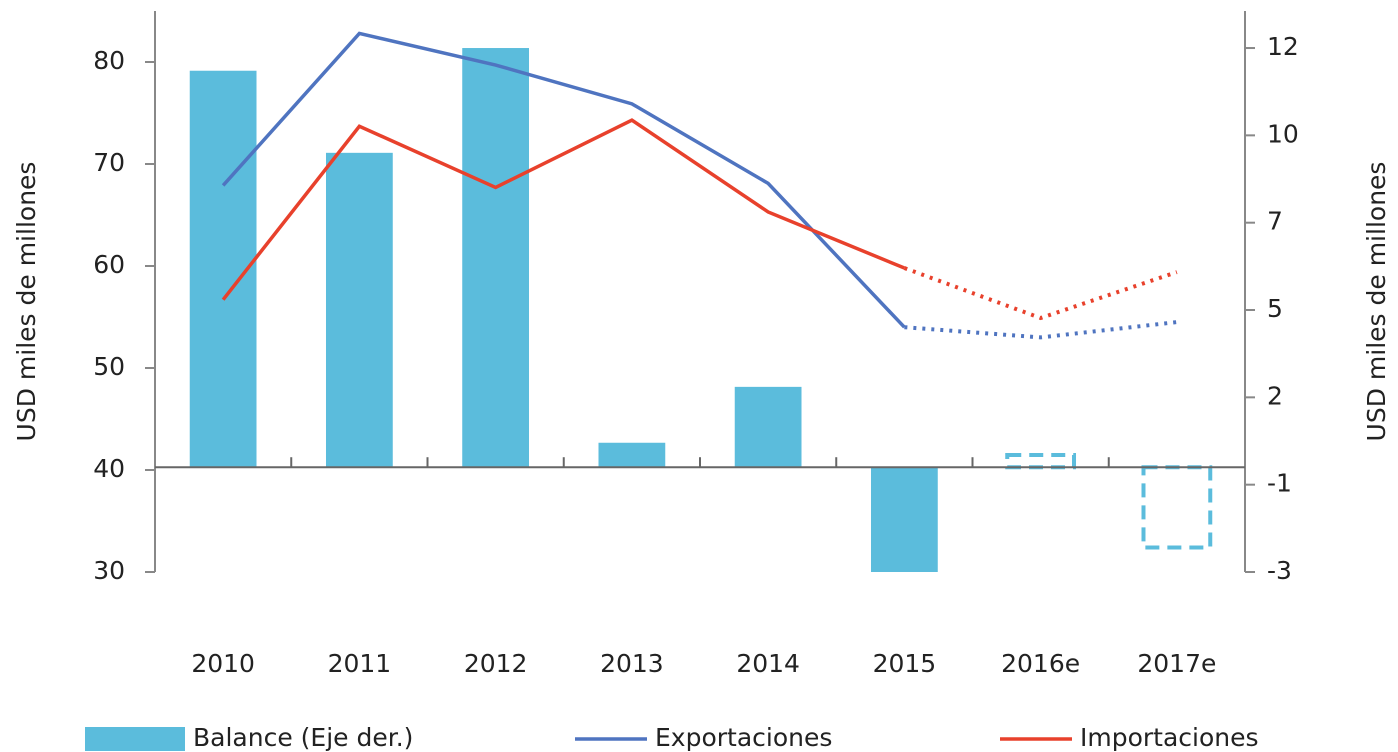  Describe the element at coordinates (109, 570) in the screenshot. I see `y-tick-label: 30` at that location.